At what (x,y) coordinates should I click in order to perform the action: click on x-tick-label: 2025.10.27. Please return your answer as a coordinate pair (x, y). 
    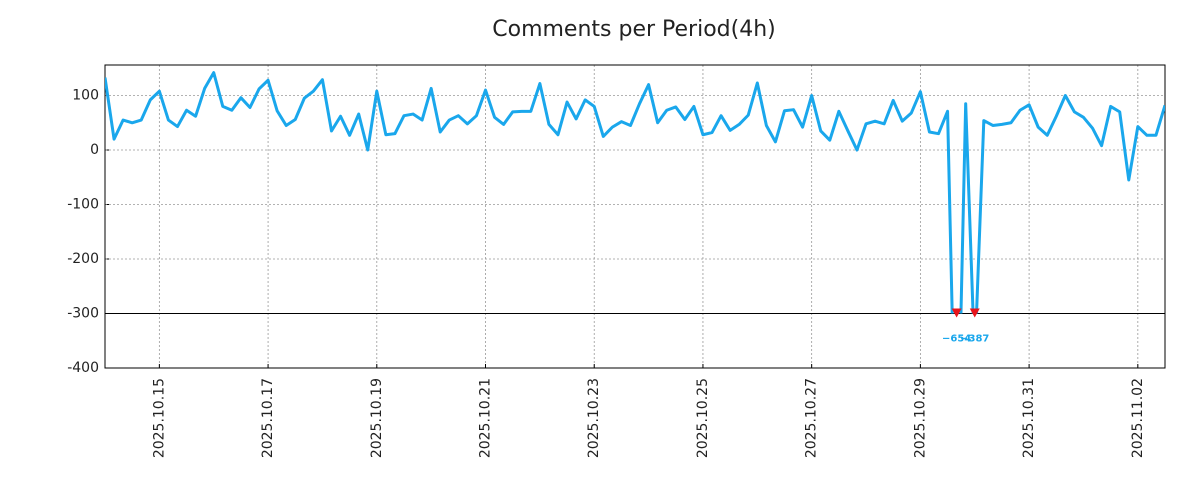
    Looking at the image, I should click on (812, 418).